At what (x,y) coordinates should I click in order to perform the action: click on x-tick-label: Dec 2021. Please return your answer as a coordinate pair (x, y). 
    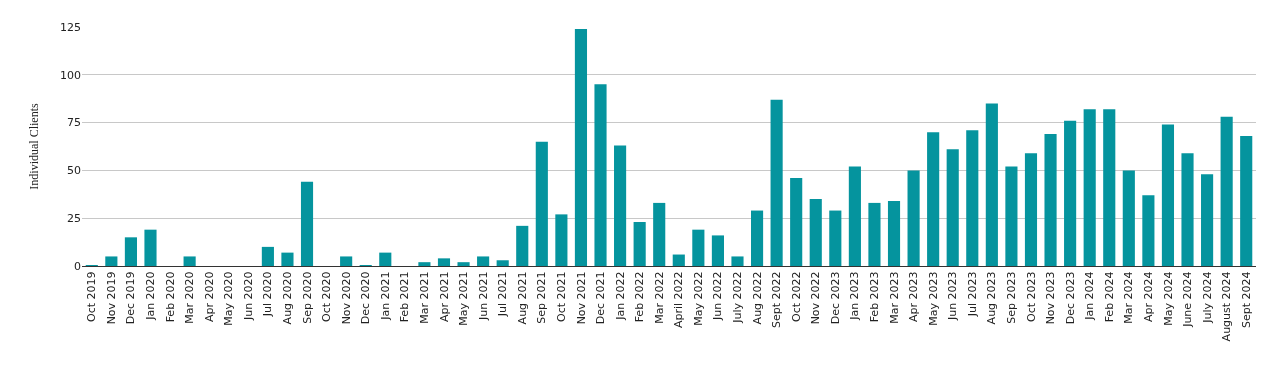
    Looking at the image, I should click on (601, 298).